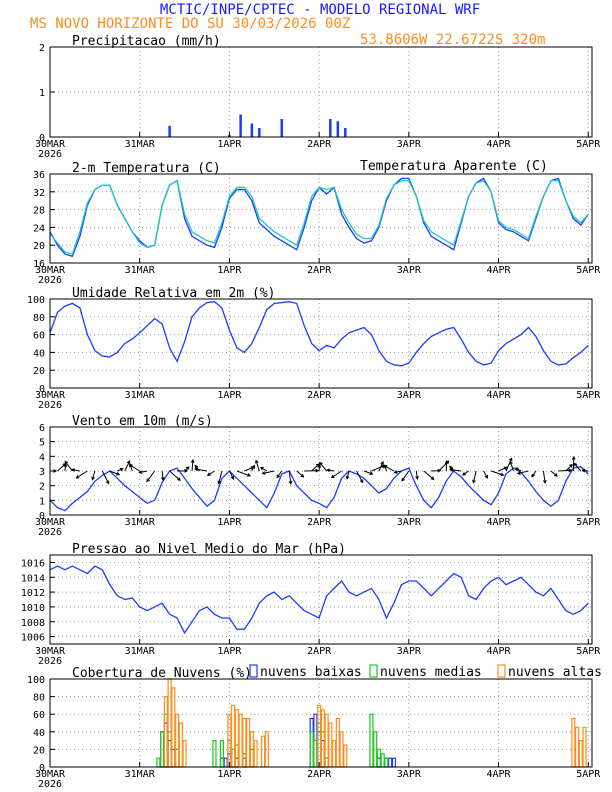 The width and height of the screenshot is (612, 792). What do you see at coordinates (50, 784) in the screenshot?
I see `x-year-label: 2026` at bounding box center [50, 784].